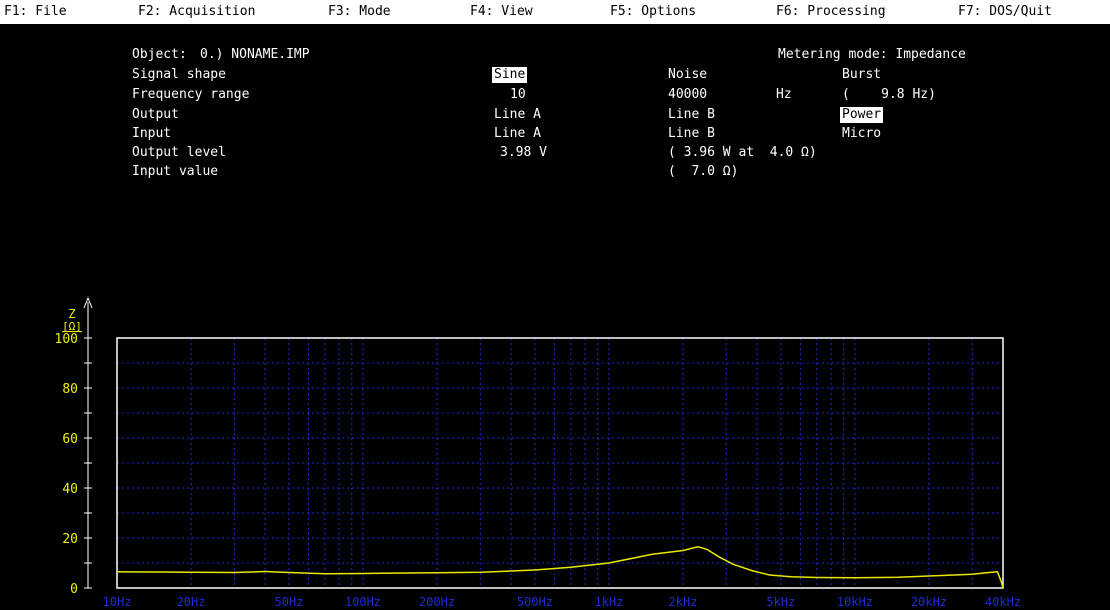  I want to click on y-tick-label: 80, so click(70, 389).